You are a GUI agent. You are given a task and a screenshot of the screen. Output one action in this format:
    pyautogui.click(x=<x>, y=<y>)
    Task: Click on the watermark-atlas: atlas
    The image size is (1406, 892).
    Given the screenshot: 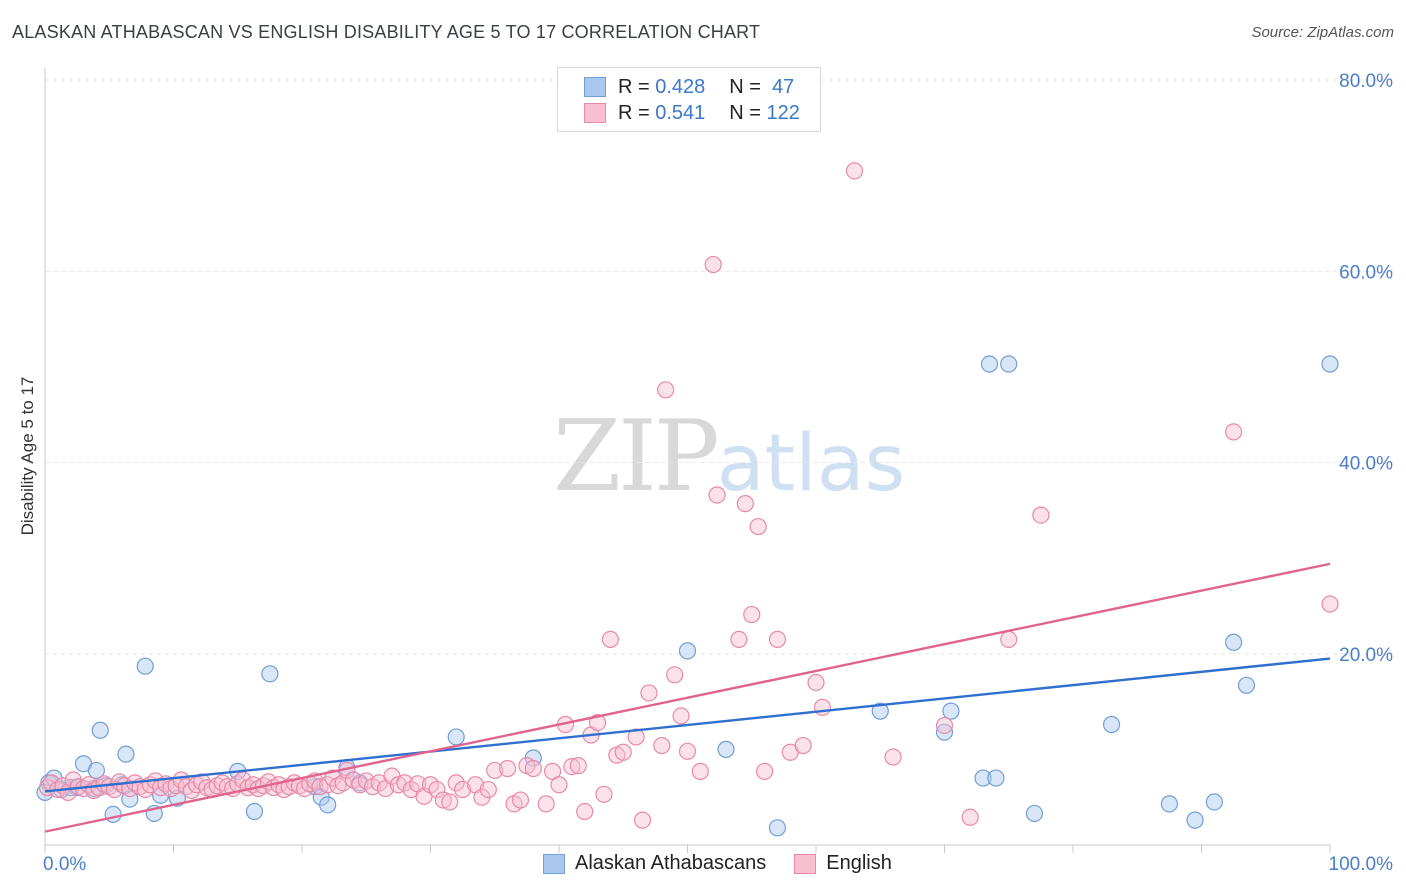 What is the action you would take?
    pyautogui.click(x=811, y=464)
    